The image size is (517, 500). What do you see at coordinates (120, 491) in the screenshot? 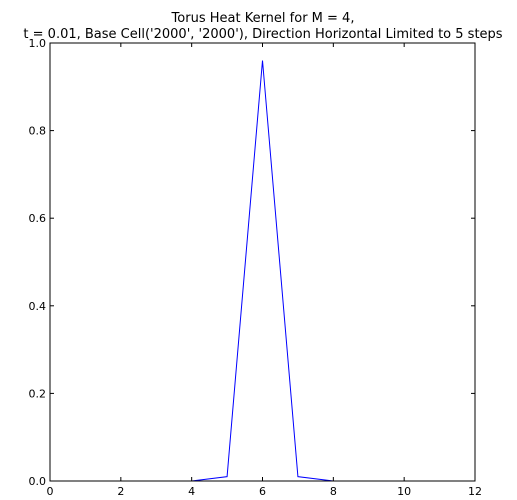
I see `x-tick-label: 2` at bounding box center [120, 491].